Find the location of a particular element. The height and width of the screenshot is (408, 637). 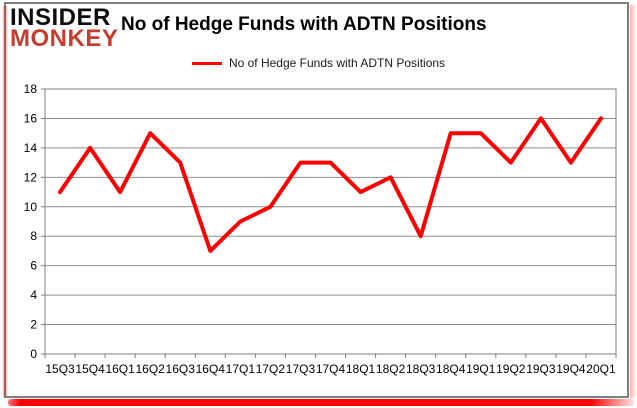

x-tick-label: 16Q1 is located at coordinates (120, 369).